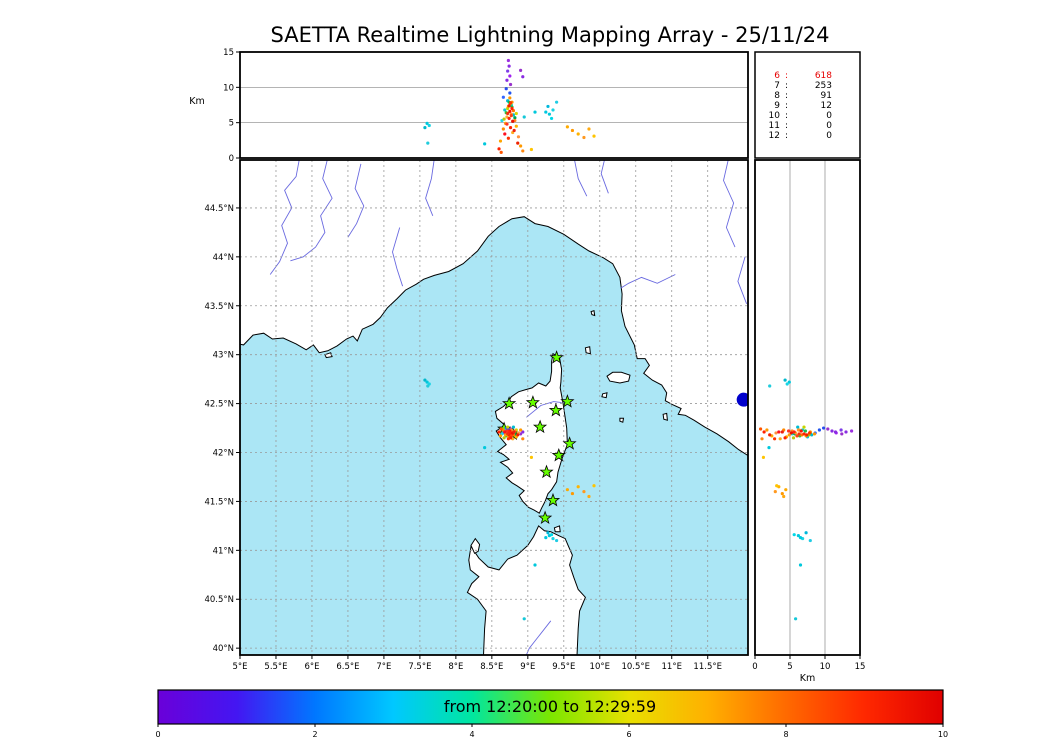  Describe the element at coordinates (707, 667) in the screenshot. I see `lon-tick-label: 11.5°E` at that location.